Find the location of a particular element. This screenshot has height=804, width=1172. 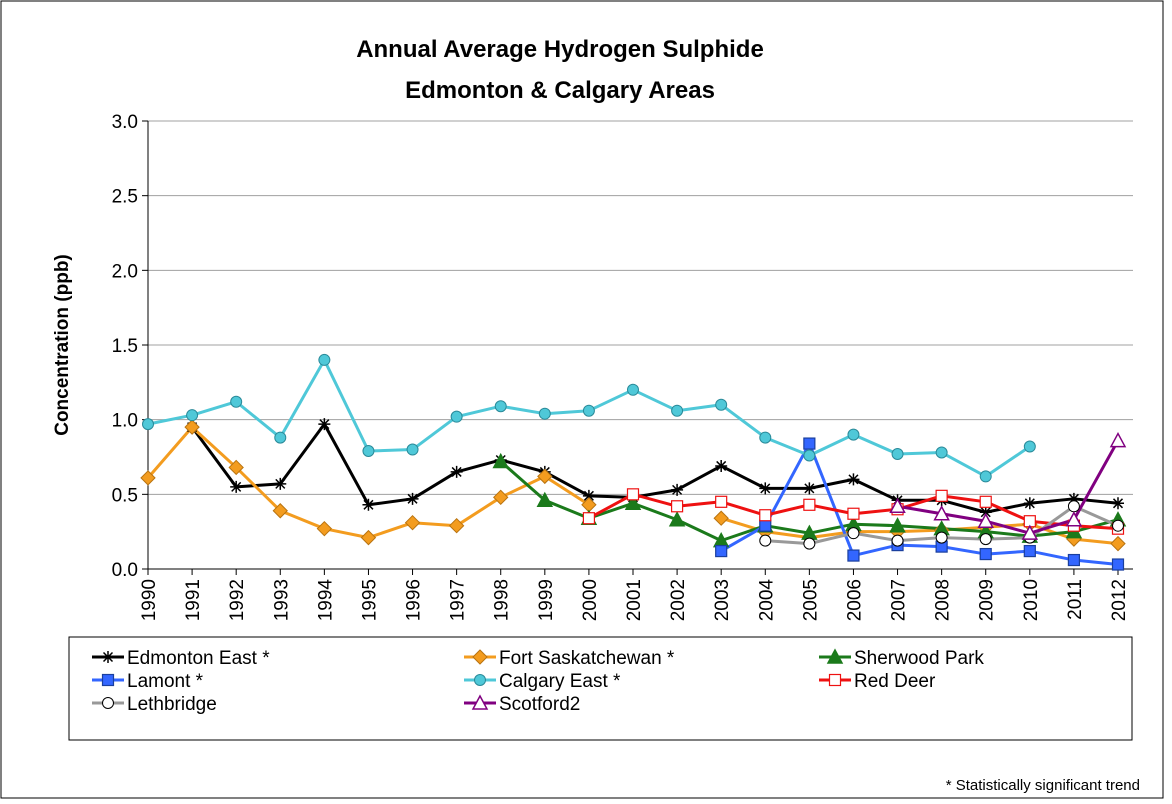

chart-title: Annual Average Hydrogen Sulphide is located at coordinates (560, 49).